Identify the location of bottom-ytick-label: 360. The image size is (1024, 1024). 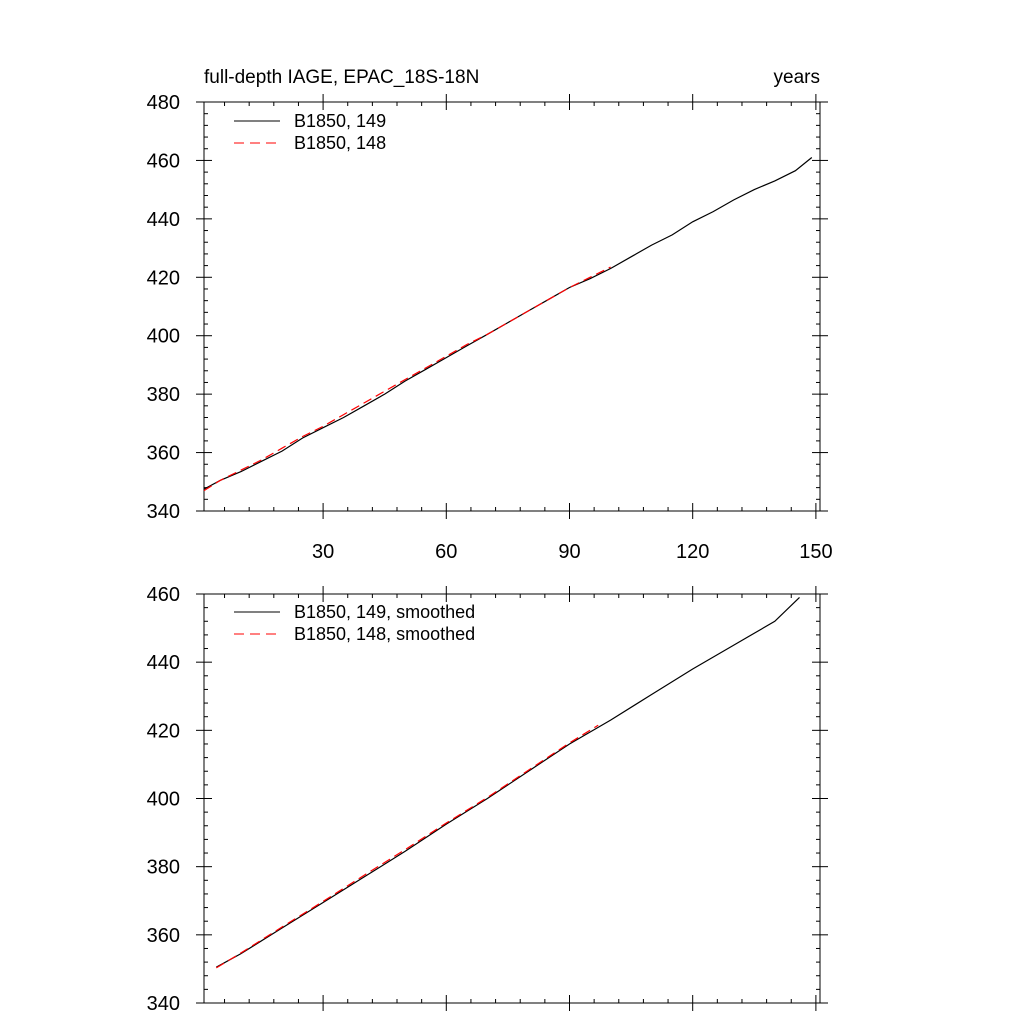
(163, 936).